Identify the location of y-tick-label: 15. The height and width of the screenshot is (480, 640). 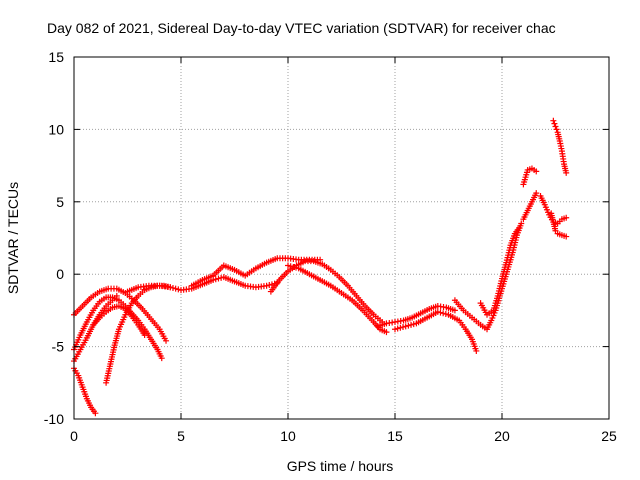
(56, 57).